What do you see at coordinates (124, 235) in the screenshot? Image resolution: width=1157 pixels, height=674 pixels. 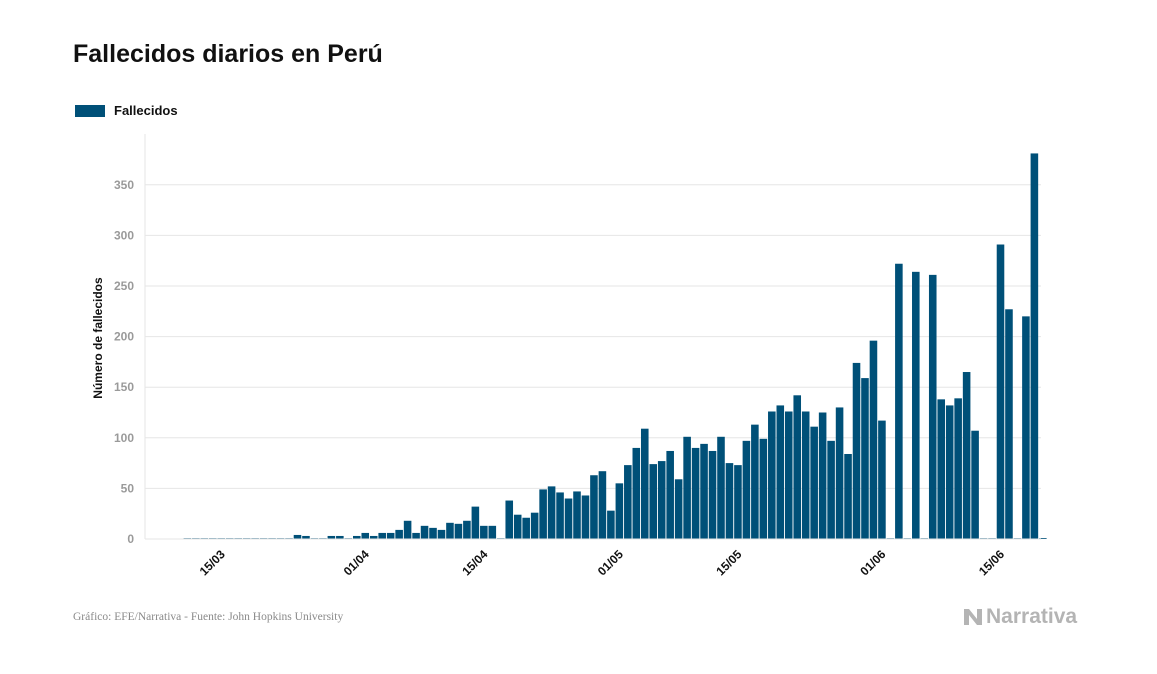 I see `y-tick-label: 300` at bounding box center [124, 235].